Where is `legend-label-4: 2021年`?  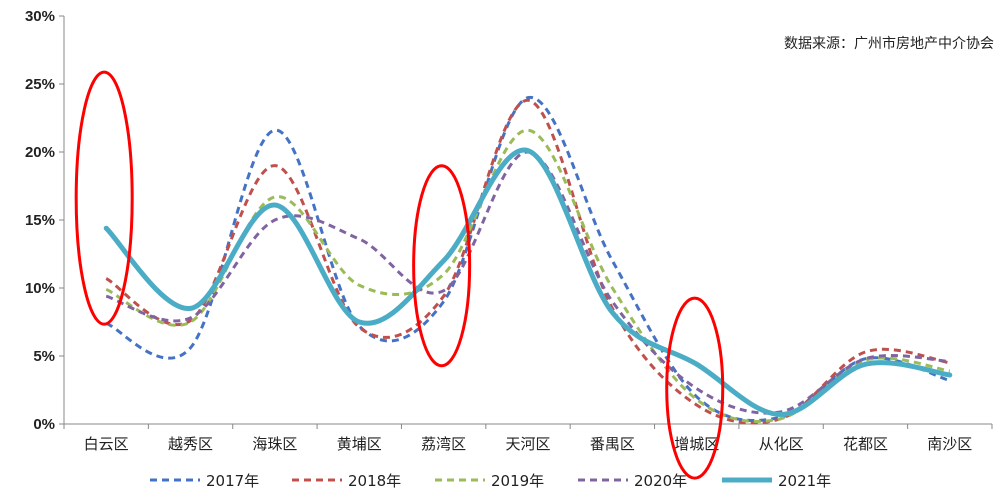 legend-label-4: 2021年 is located at coordinates (804, 481).